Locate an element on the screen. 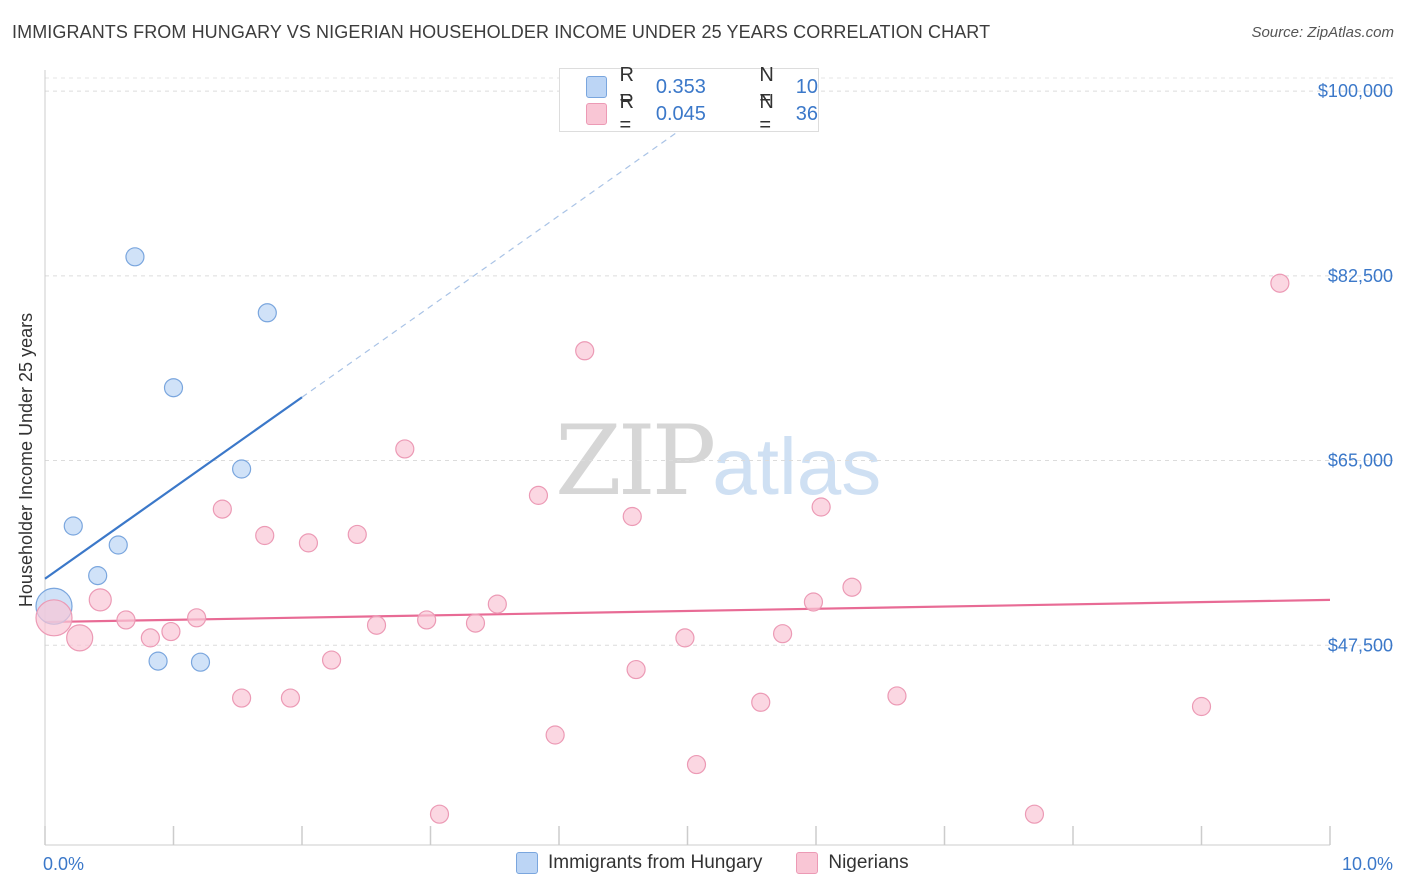 This screenshot has width=1406, height=892. series-swatch-hungary is located at coordinates (527, 863).